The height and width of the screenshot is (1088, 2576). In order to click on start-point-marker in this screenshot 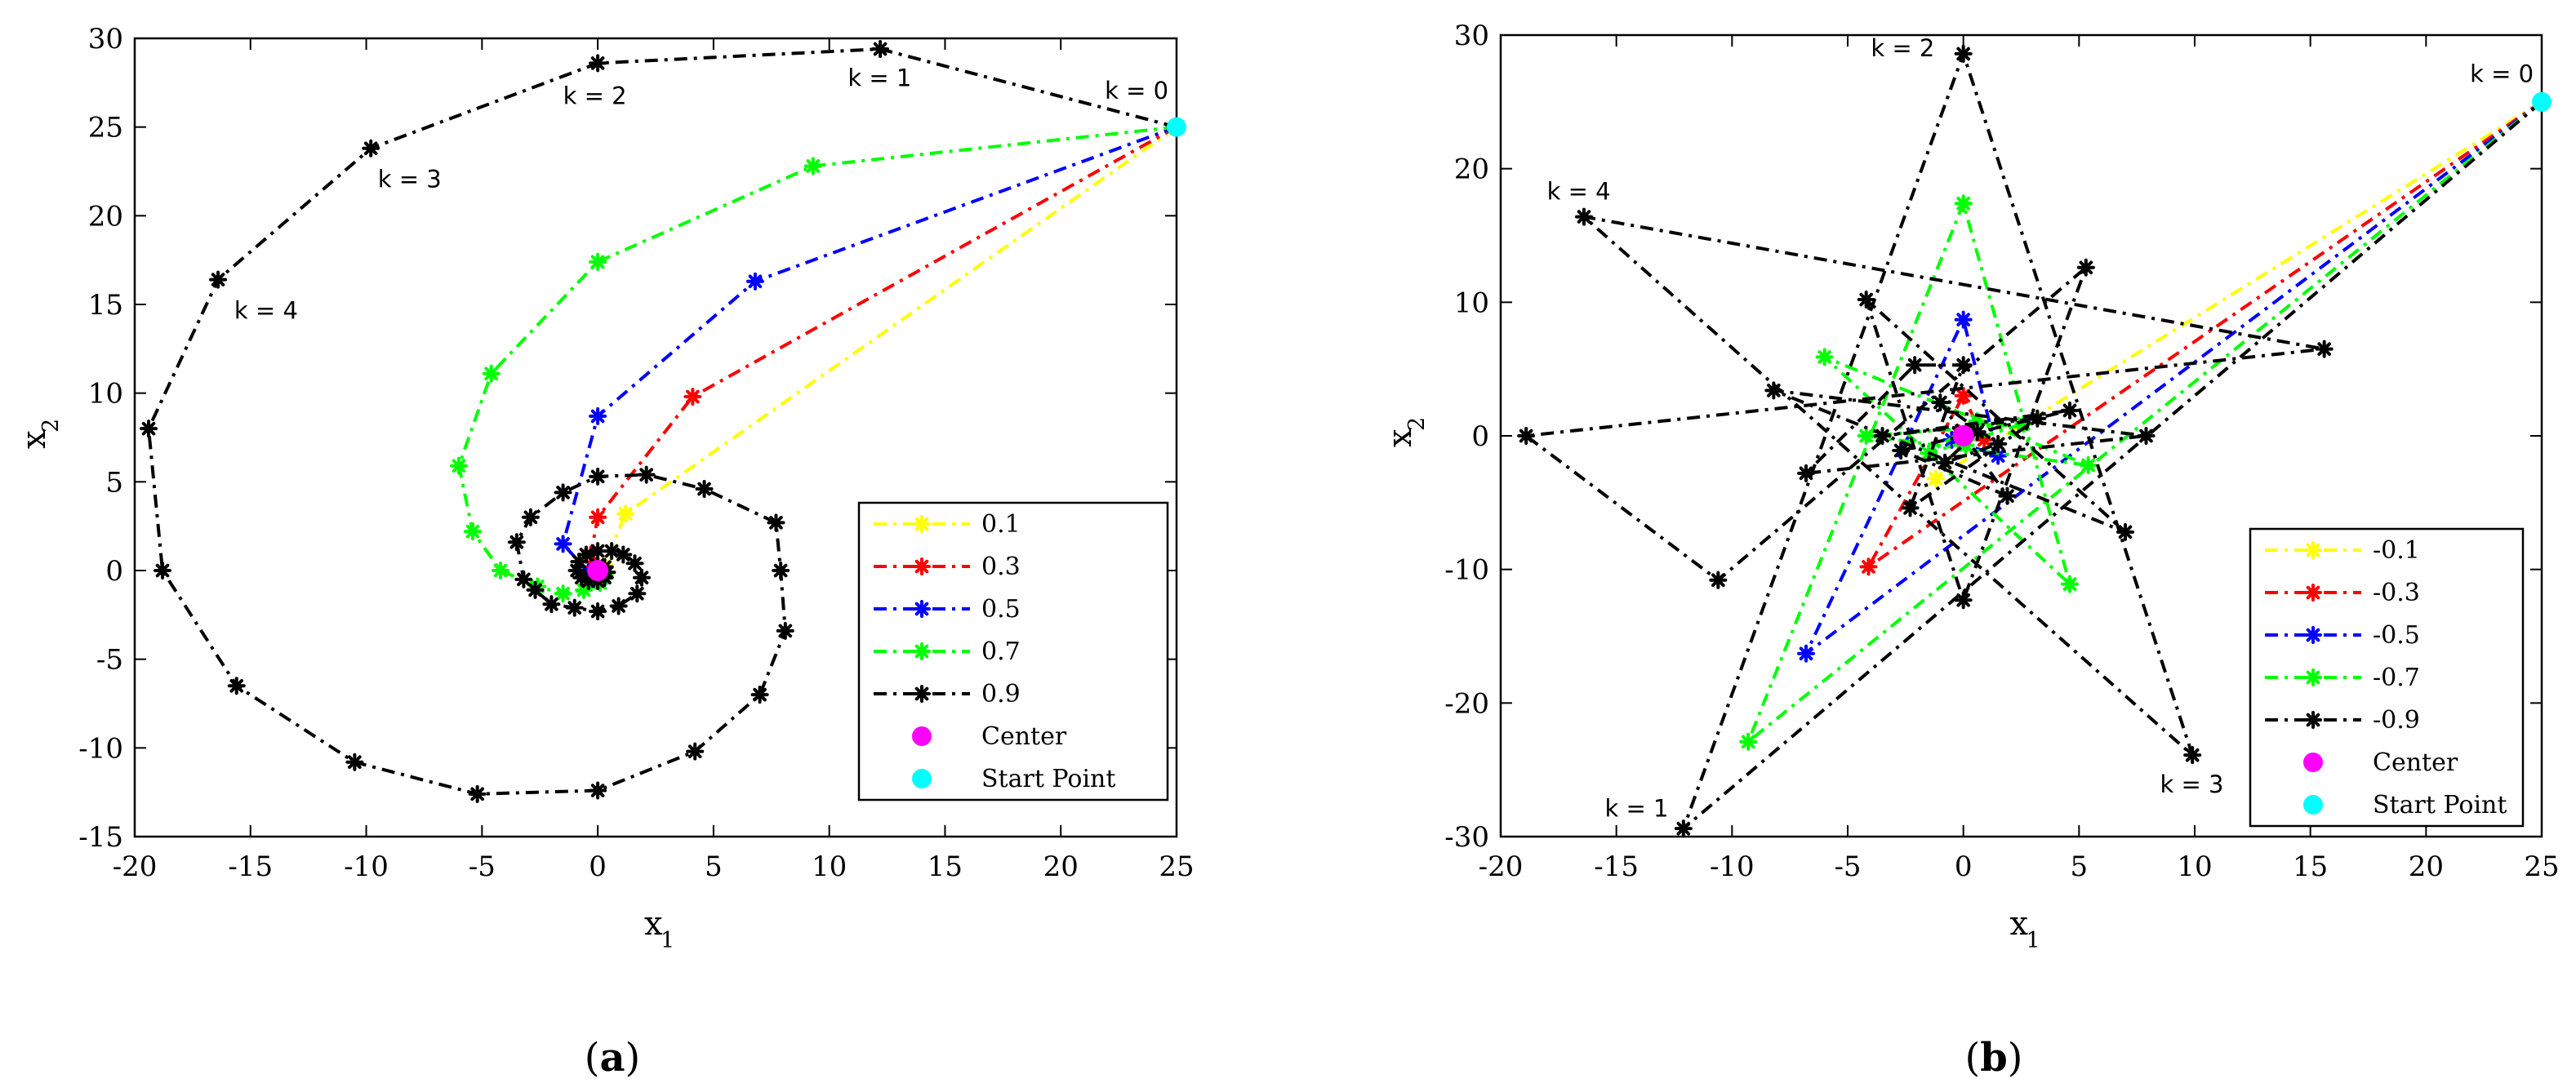, I will do `click(2542, 101)`.